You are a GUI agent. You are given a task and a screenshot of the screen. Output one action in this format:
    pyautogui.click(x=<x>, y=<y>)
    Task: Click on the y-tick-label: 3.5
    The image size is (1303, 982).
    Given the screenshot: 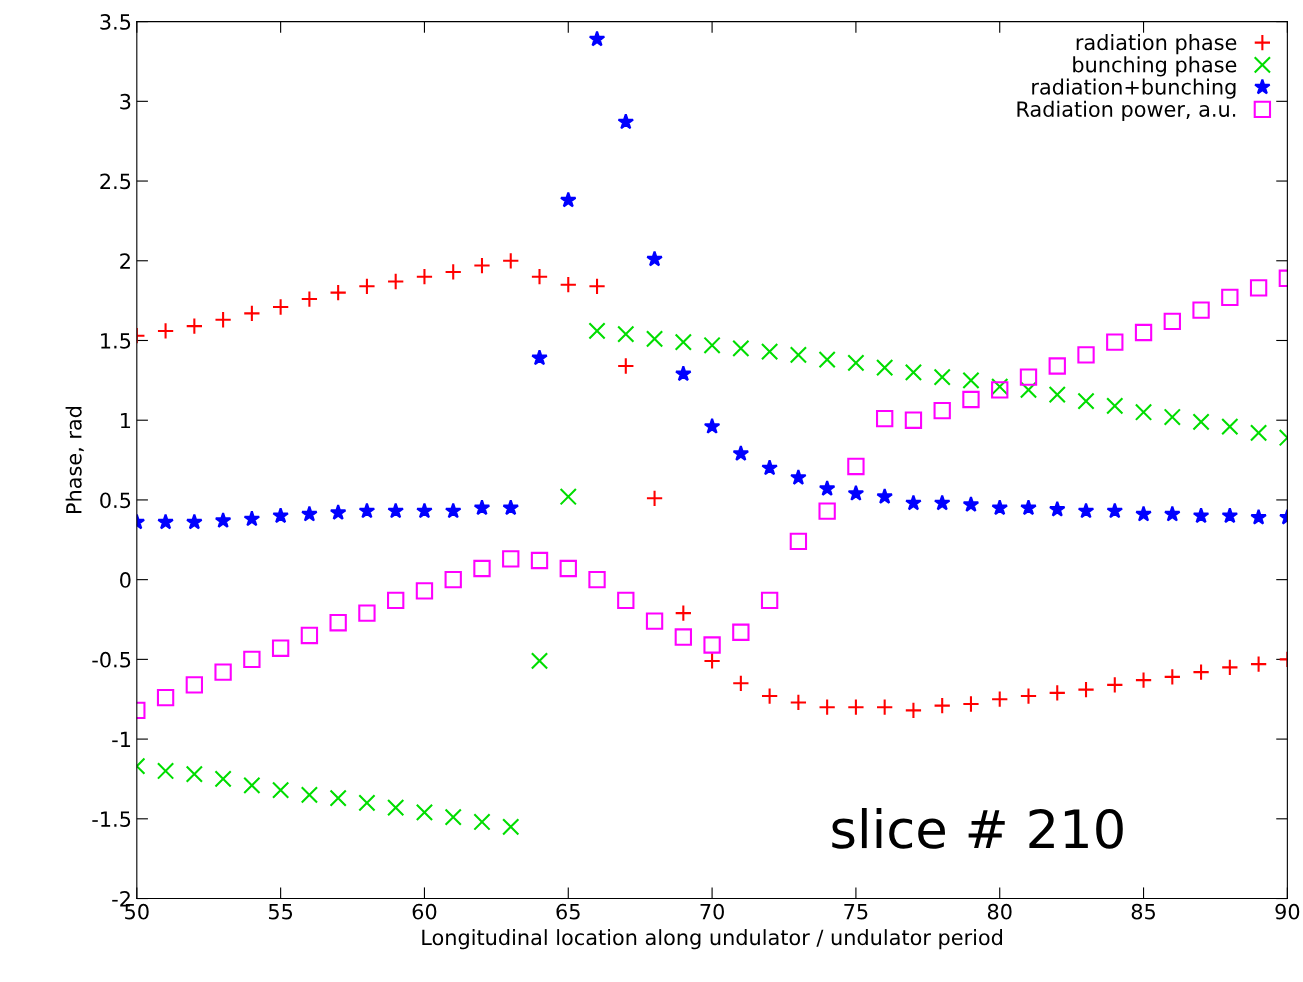 What is the action you would take?
    pyautogui.click(x=115, y=22)
    